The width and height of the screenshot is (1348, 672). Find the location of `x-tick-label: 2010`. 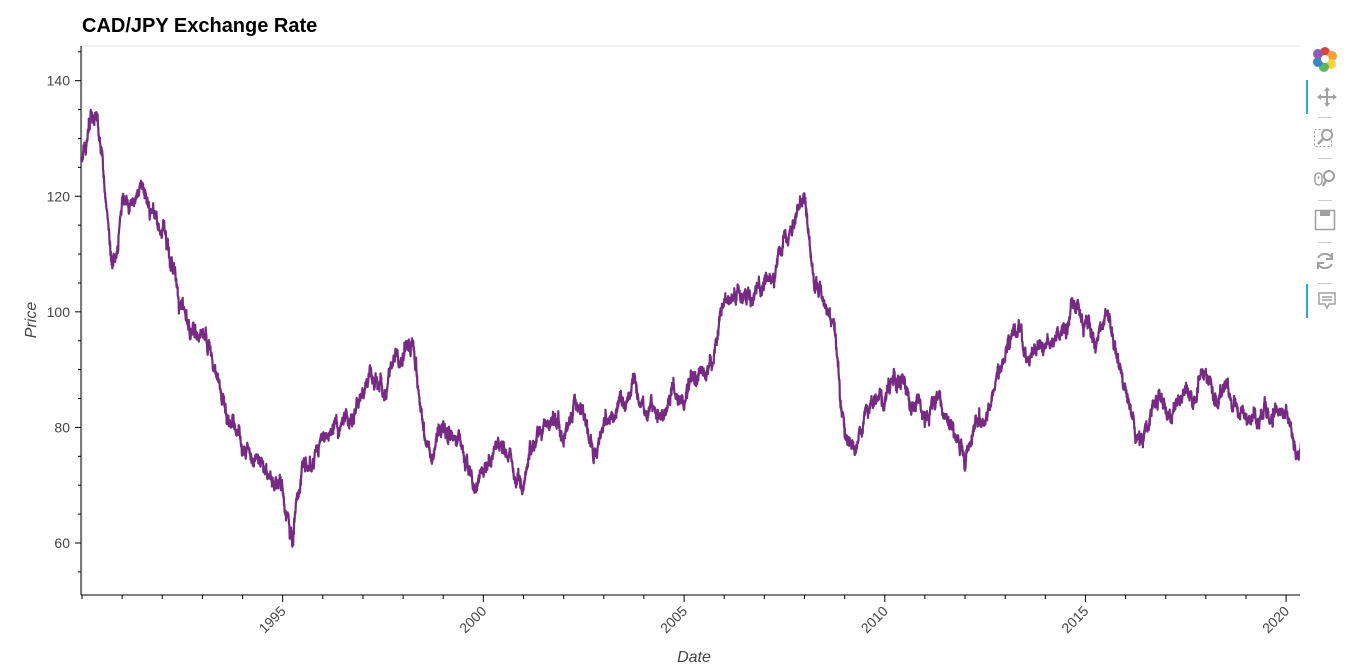

x-tick-label: 2010 is located at coordinates (874, 619).